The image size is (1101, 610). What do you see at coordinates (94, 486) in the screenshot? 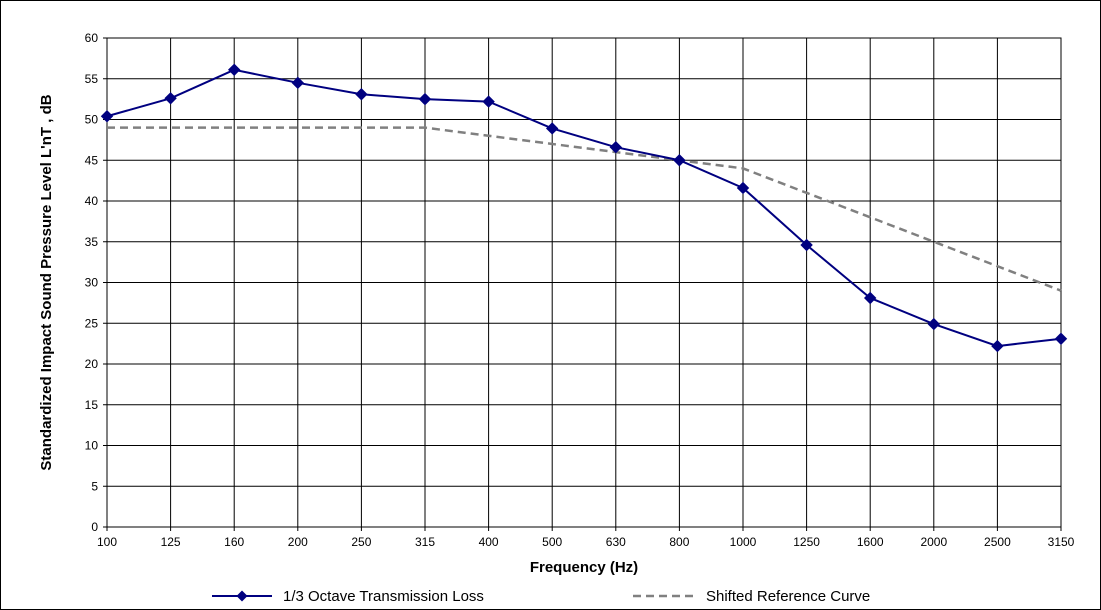
I see `y-tick-label: 5` at bounding box center [94, 486].